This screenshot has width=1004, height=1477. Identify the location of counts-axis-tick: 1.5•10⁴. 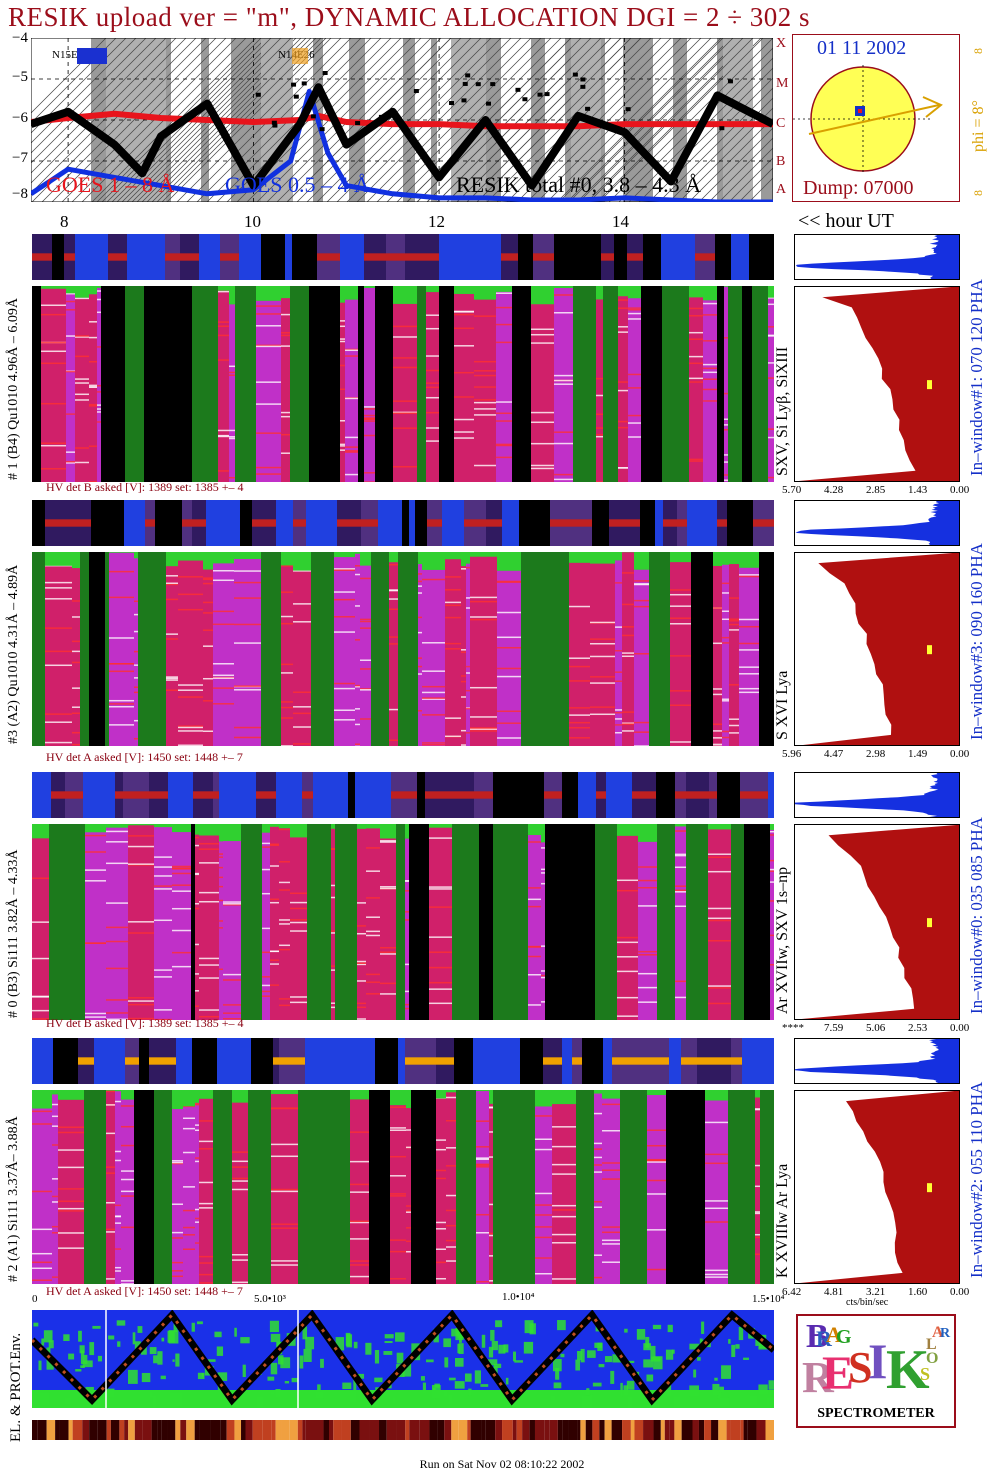
(768, 1299).